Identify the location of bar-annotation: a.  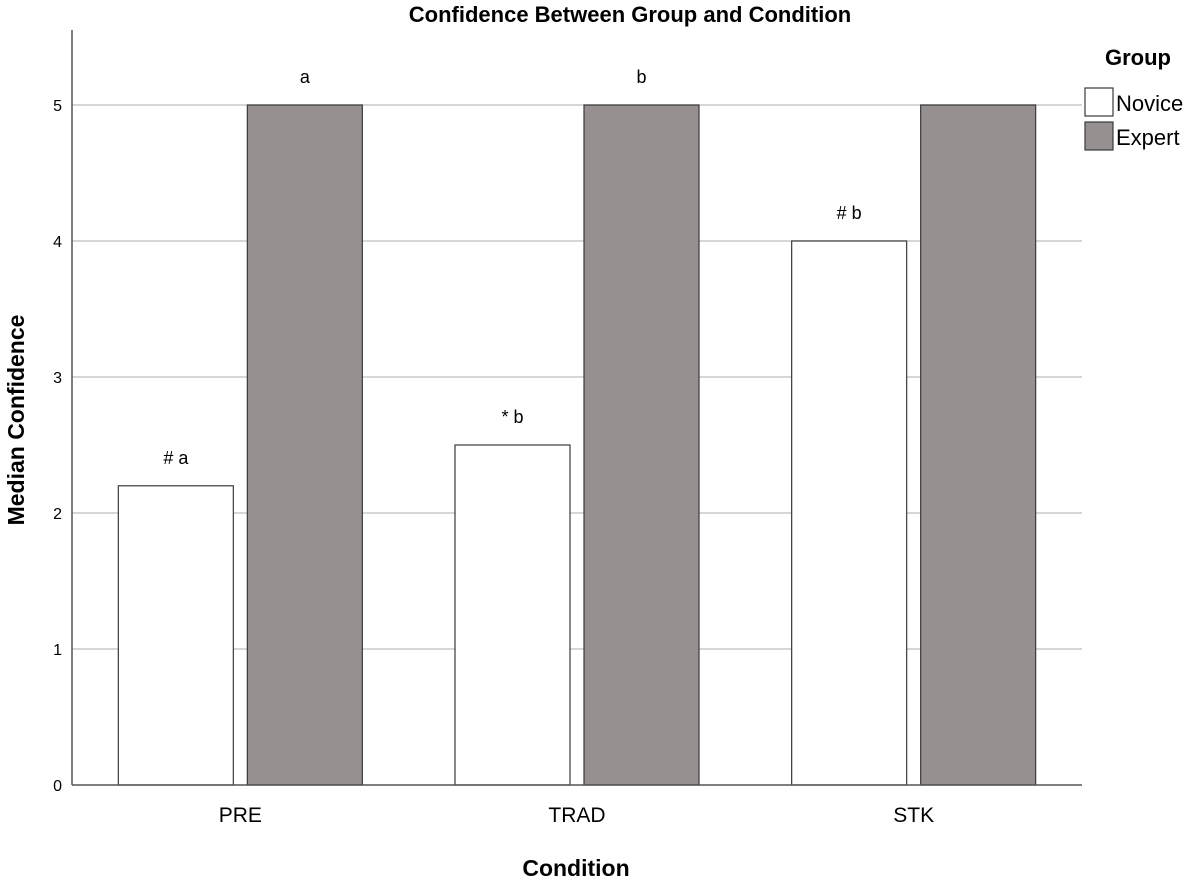
(305, 77).